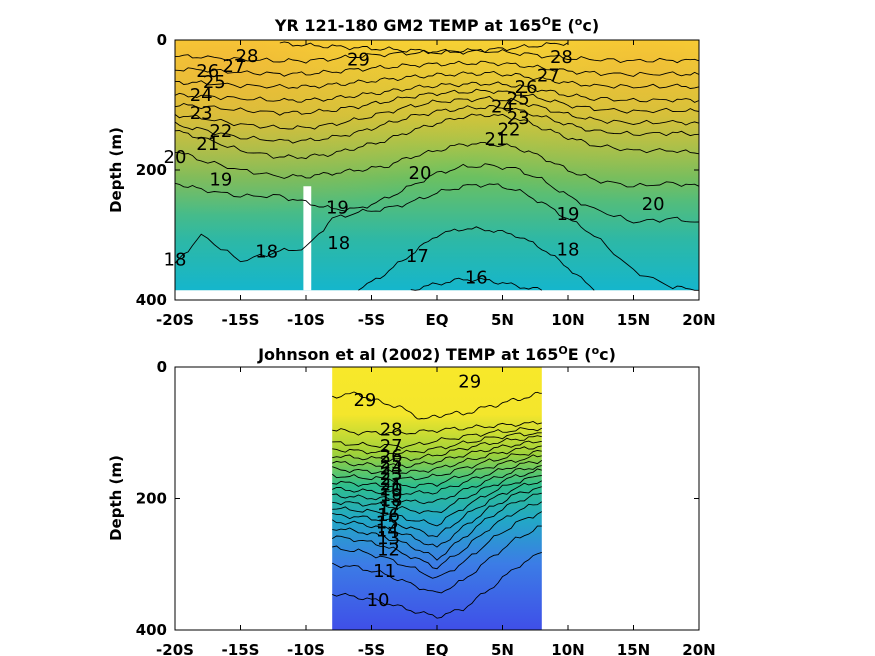 The height and width of the screenshot is (656, 875). What do you see at coordinates (247, 56) in the screenshot?
I see `contour-label-28: 28` at bounding box center [247, 56].